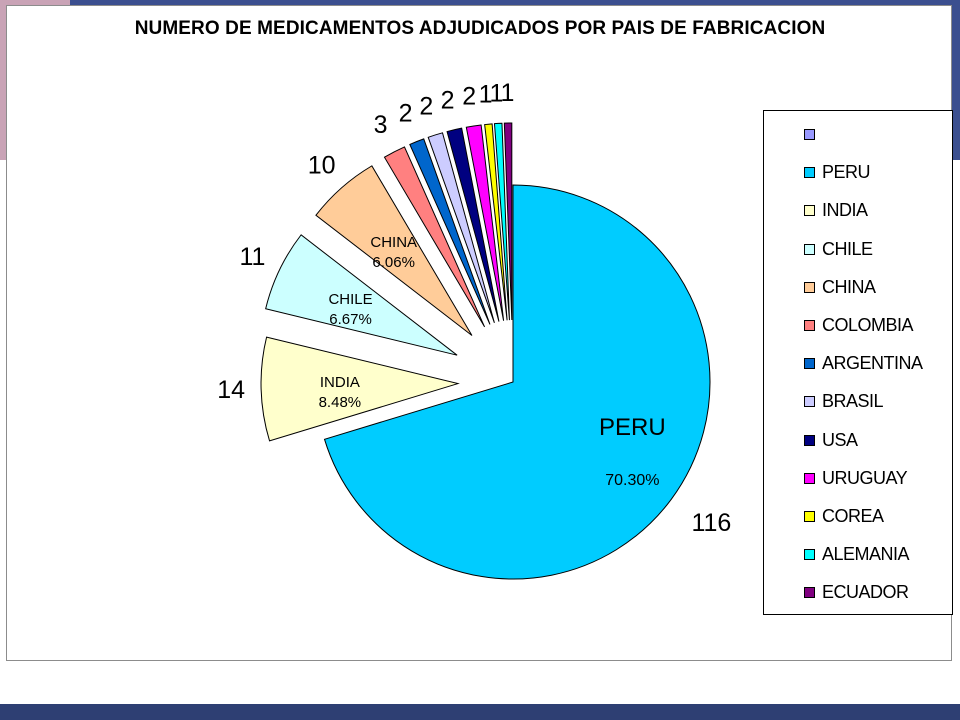 Image resolution: width=960 pixels, height=720 pixels. I want to click on pie-slice-corea, so click(496, 222).